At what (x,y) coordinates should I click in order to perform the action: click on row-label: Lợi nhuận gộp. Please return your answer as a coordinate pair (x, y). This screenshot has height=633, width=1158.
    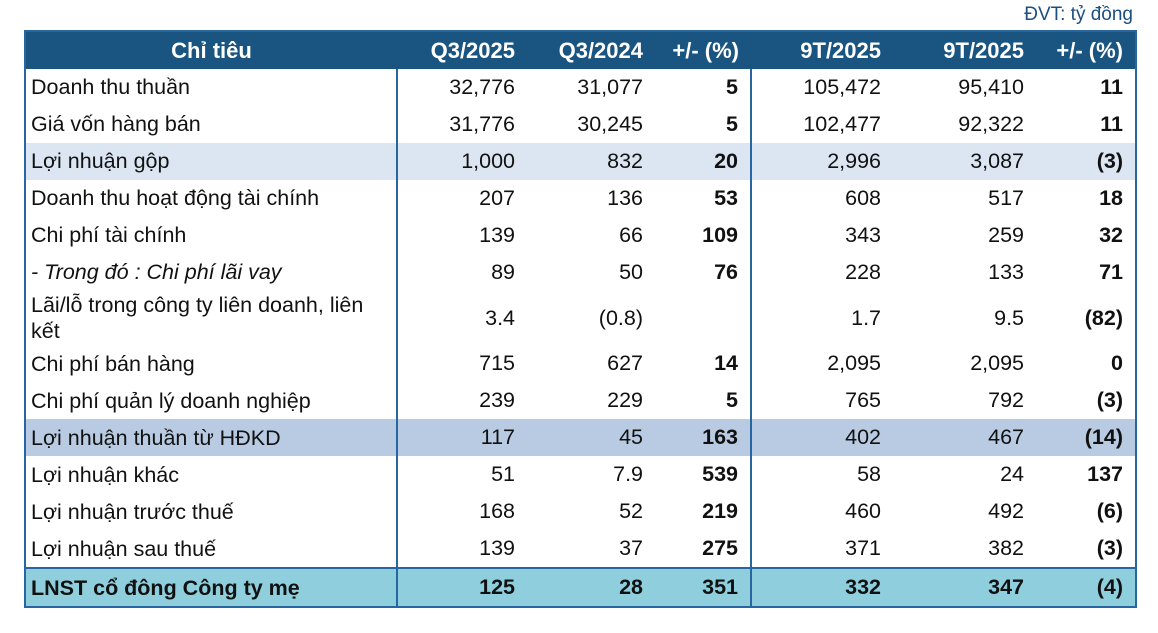
    Looking at the image, I should click on (211, 161).